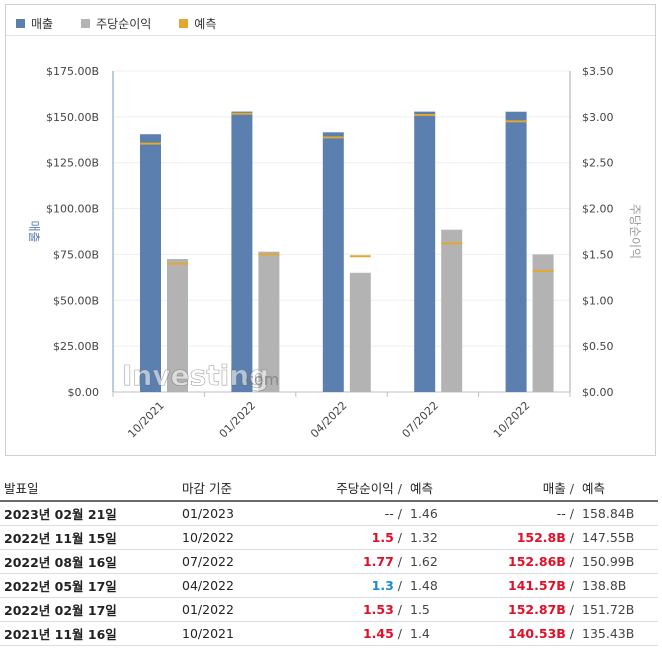 The image size is (662, 651). Describe the element at coordinates (618, 633) in the screenshot. I see `cell-revenue-forecast: 135.43B` at that location.